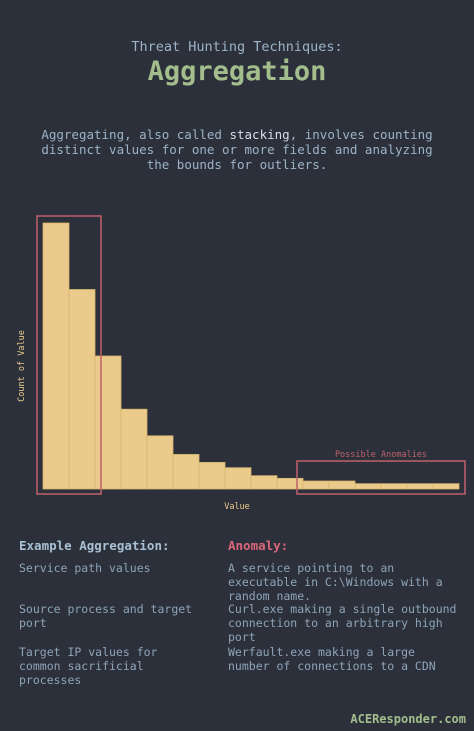 The height and width of the screenshot is (731, 474). Describe the element at coordinates (381, 455) in the screenshot. I see `possible-anomalies-label: Possible Anomalies` at that location.